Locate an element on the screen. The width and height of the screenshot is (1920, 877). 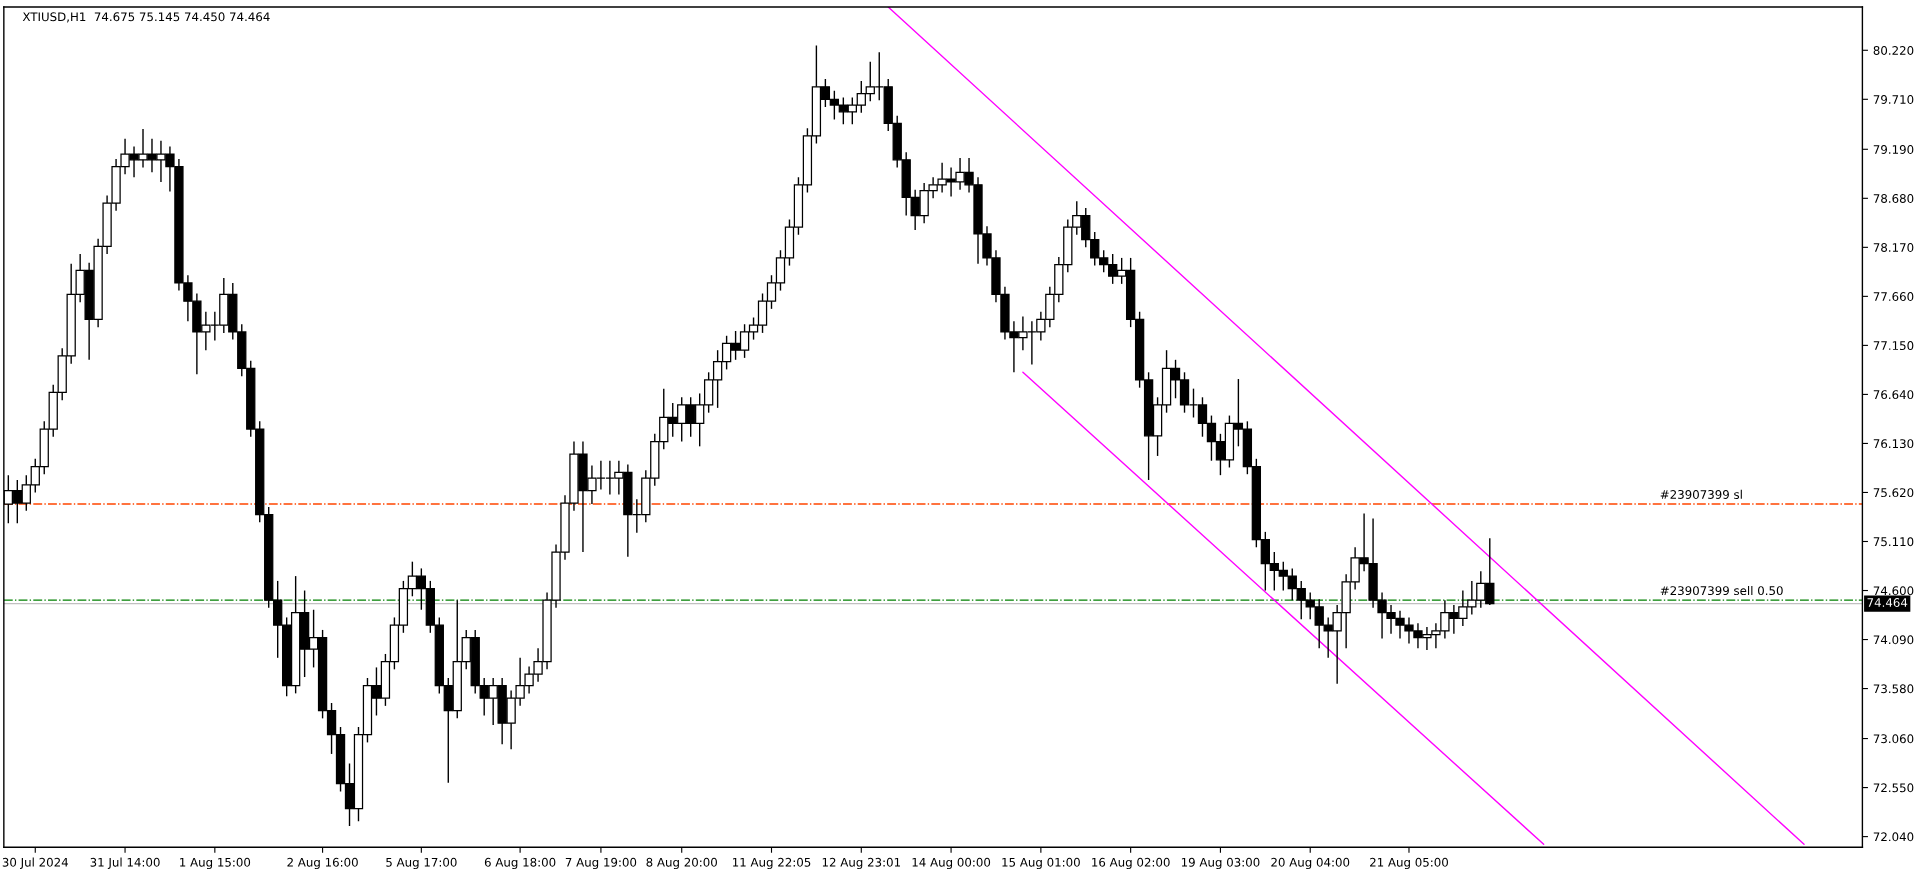
ref-line-label: #23907399 sell 0.50 is located at coordinates (1721, 590).